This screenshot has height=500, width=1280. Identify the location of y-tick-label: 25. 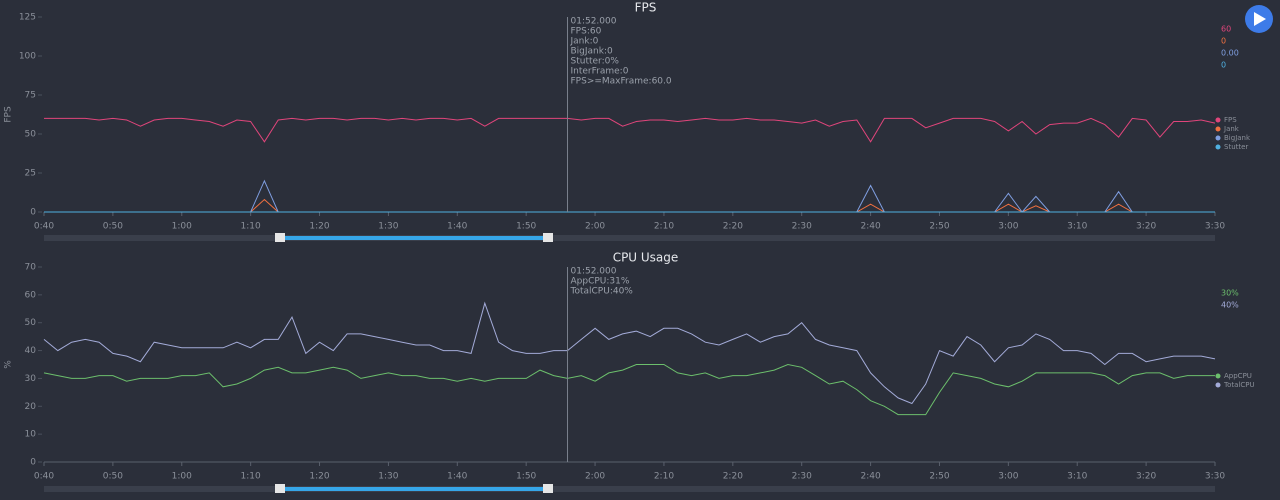
(30, 174).